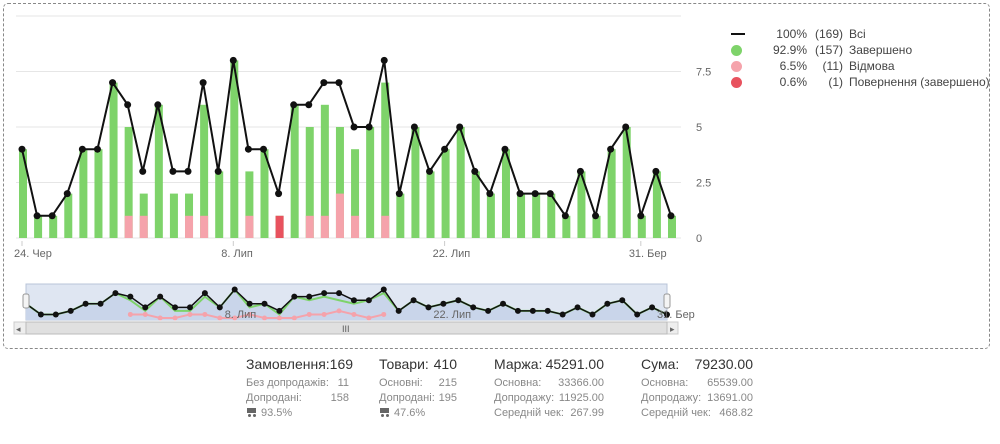  I want to click on x-tick-label: 31. Бер, so click(648, 254).